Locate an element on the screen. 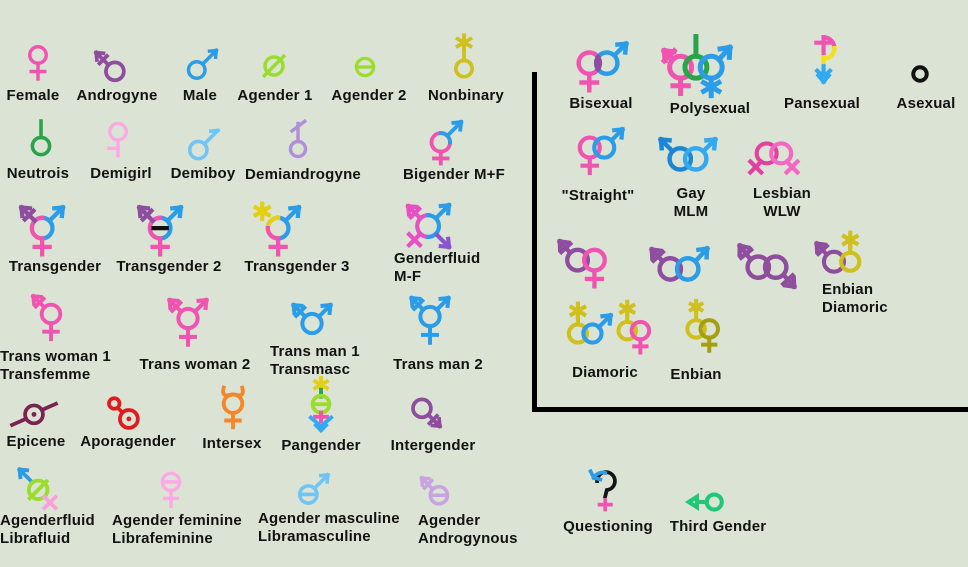  transgender-3-label: Transgender 3 is located at coordinates (297, 266).